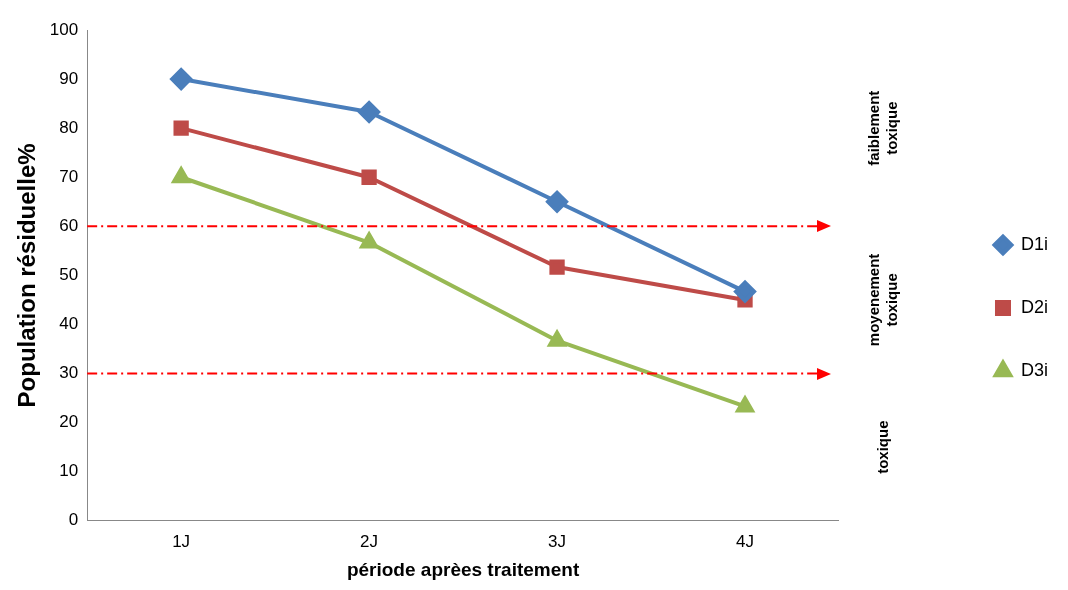 The image size is (1068, 590). Describe the element at coordinates (745, 541) in the screenshot. I see `x-tick-label: 4J` at that location.